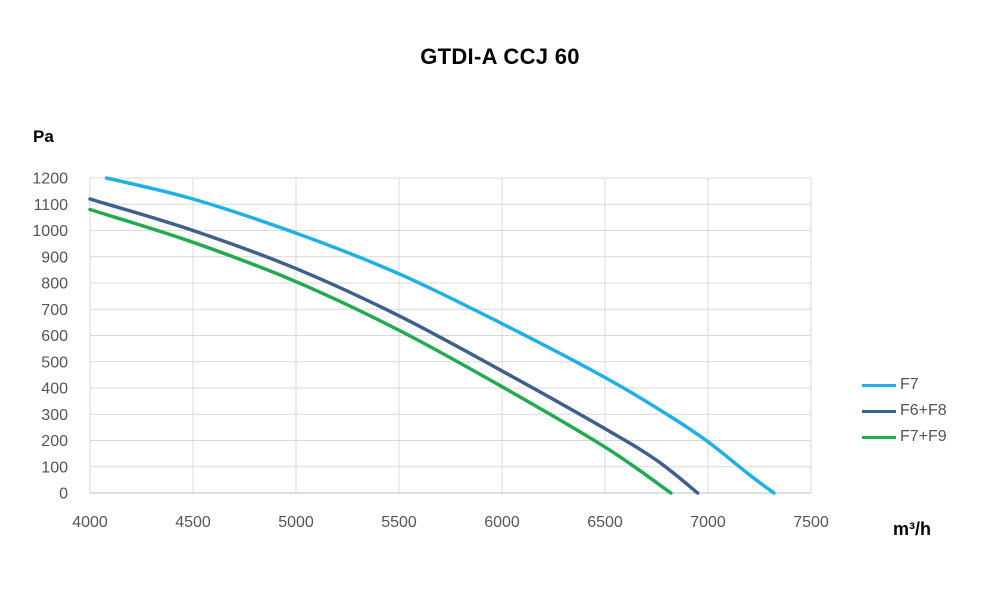  What do you see at coordinates (923, 436) in the screenshot?
I see `legend-label: F7+F9` at bounding box center [923, 436].